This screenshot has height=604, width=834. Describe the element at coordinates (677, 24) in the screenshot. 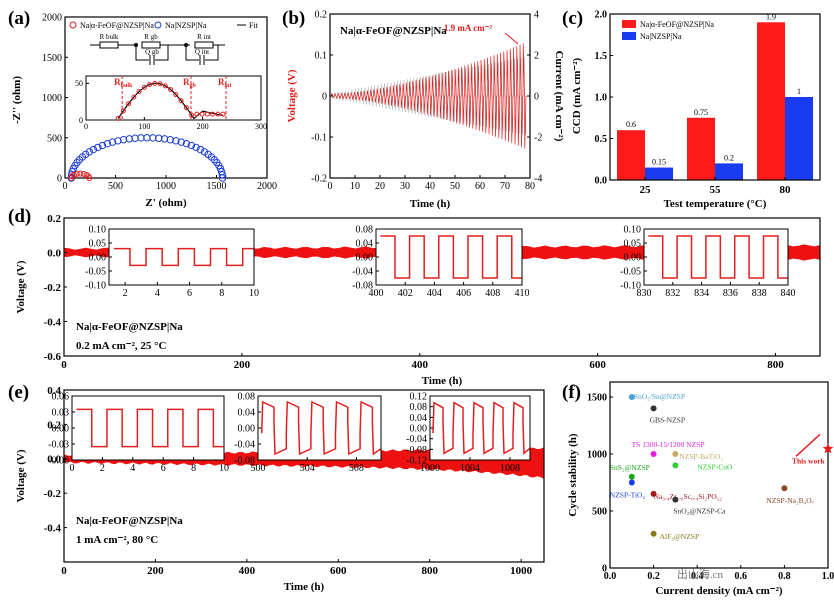

I see `legend-label: Na|α-FeOF@NZSP|Na` at that location.